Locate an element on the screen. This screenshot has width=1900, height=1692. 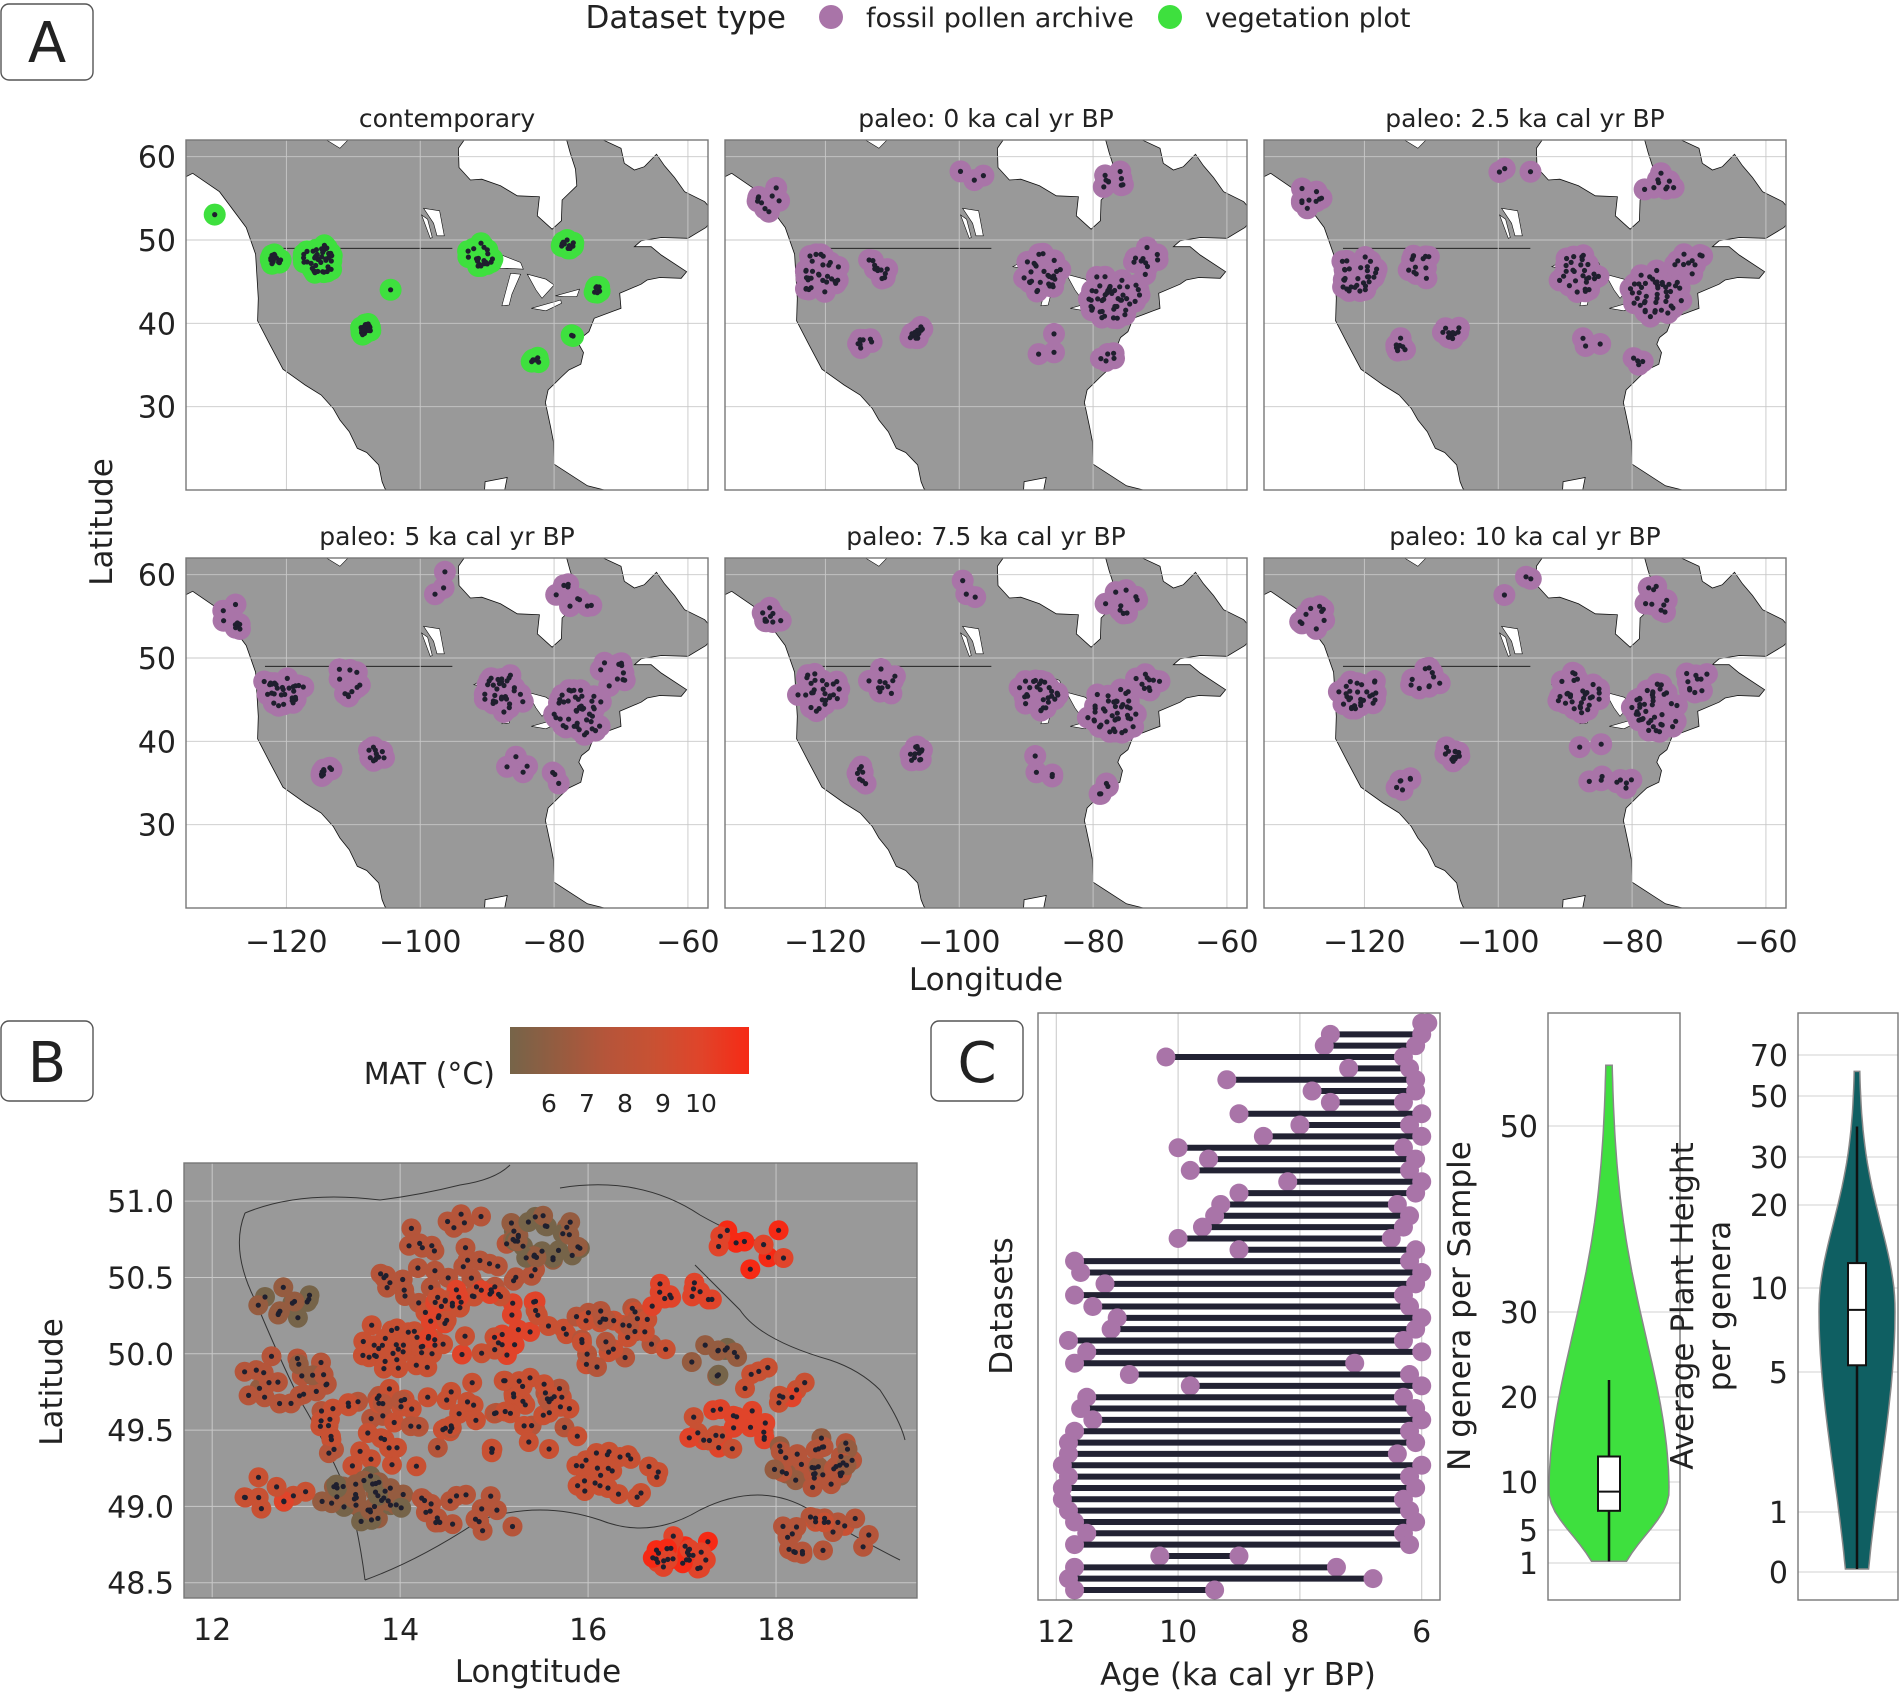
map-frame is located at coordinates (447, 315).